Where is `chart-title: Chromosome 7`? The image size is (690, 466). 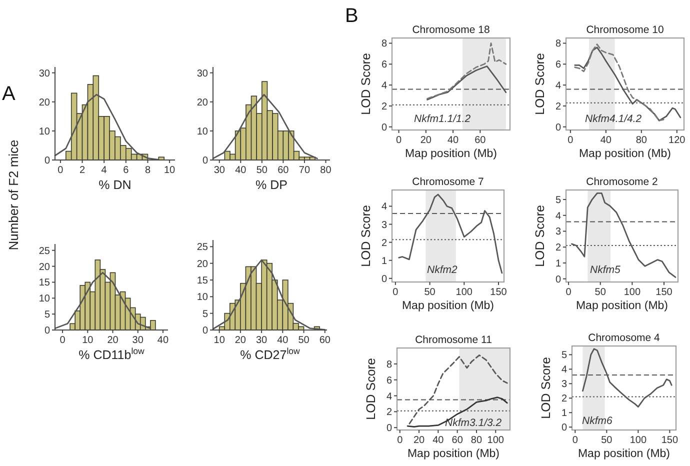
chart-title: Chromosome 7 is located at coordinates (448, 182).